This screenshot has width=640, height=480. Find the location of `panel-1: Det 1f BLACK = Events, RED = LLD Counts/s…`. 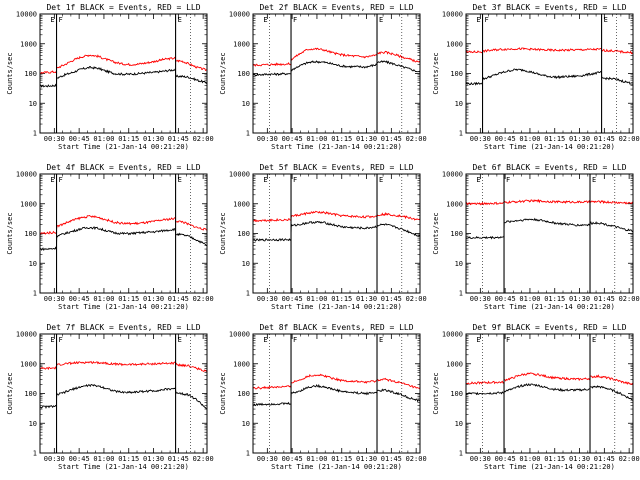

panel-1: Det 1f BLACK = Events, RED = LLD Counts/s… is located at coordinates (110, 77).